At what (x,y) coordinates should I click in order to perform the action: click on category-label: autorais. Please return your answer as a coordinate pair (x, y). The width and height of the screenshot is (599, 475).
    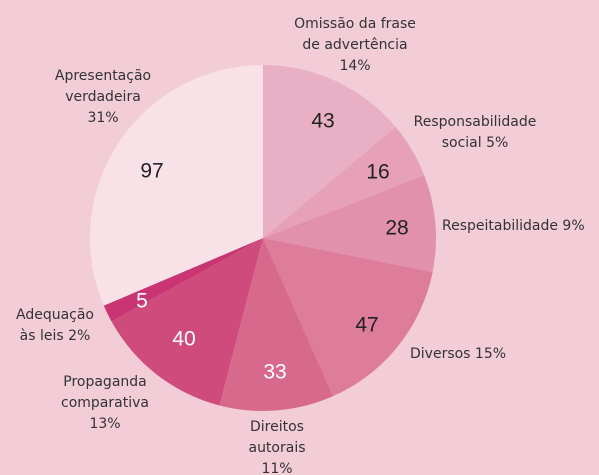
    Looking at the image, I should click on (276, 448).